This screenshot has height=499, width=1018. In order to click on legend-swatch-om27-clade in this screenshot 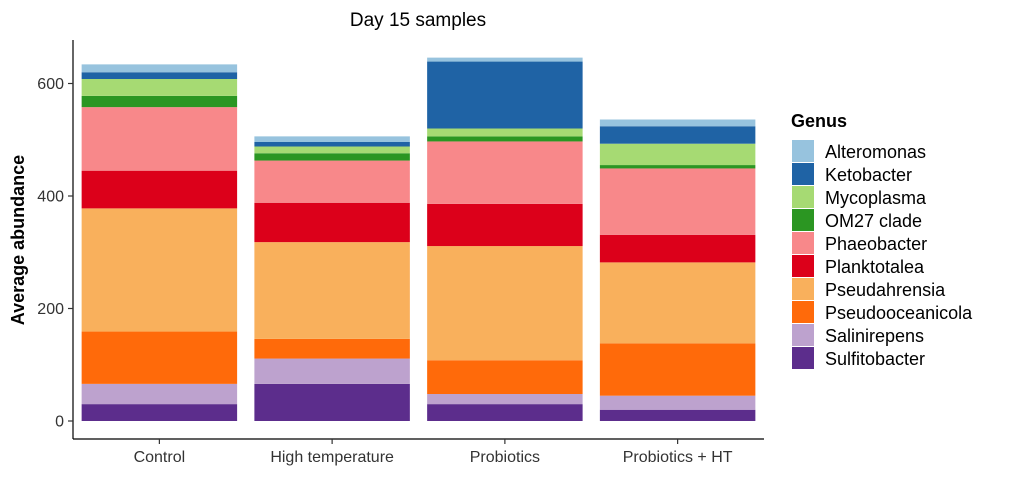, I will do `click(803, 220)`.